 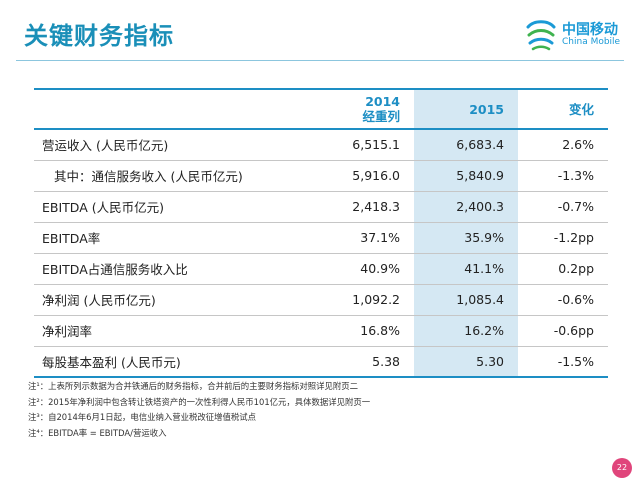 What do you see at coordinates (376, 175) in the screenshot?
I see `value-2014: 5,916.0` at bounding box center [376, 175].